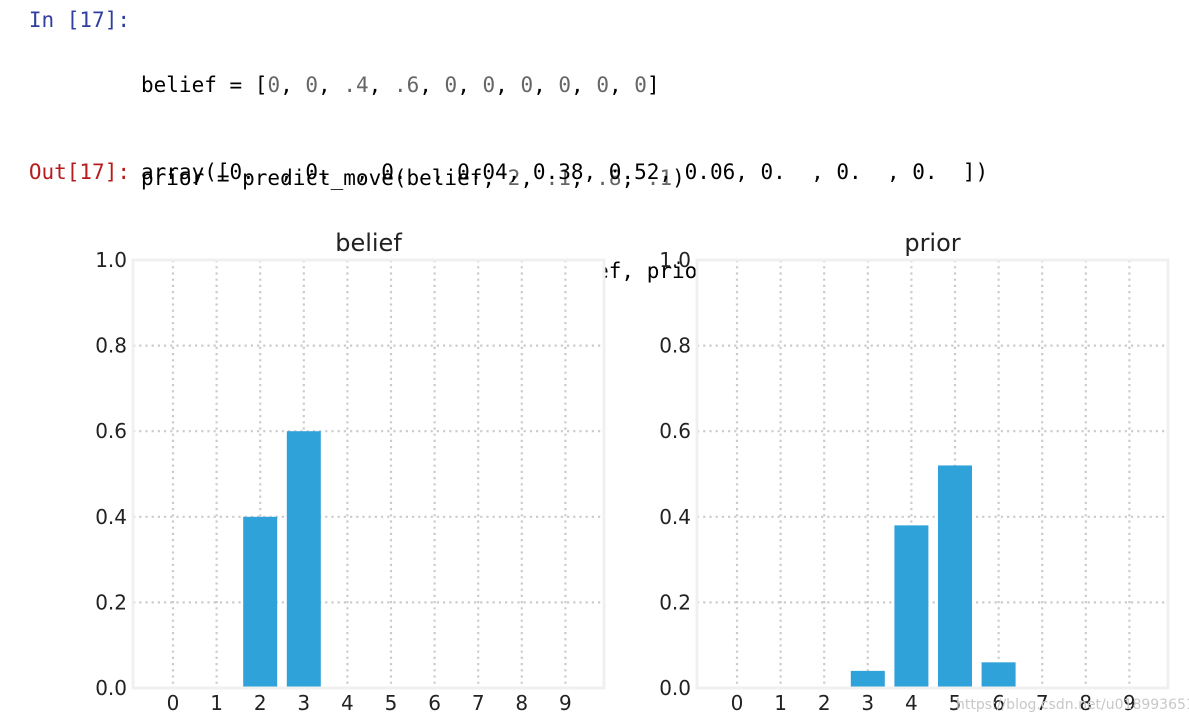 The width and height of the screenshot is (1189, 726). What do you see at coordinates (824, 703) in the screenshot?
I see `prior-xtick-label: 2` at bounding box center [824, 703].